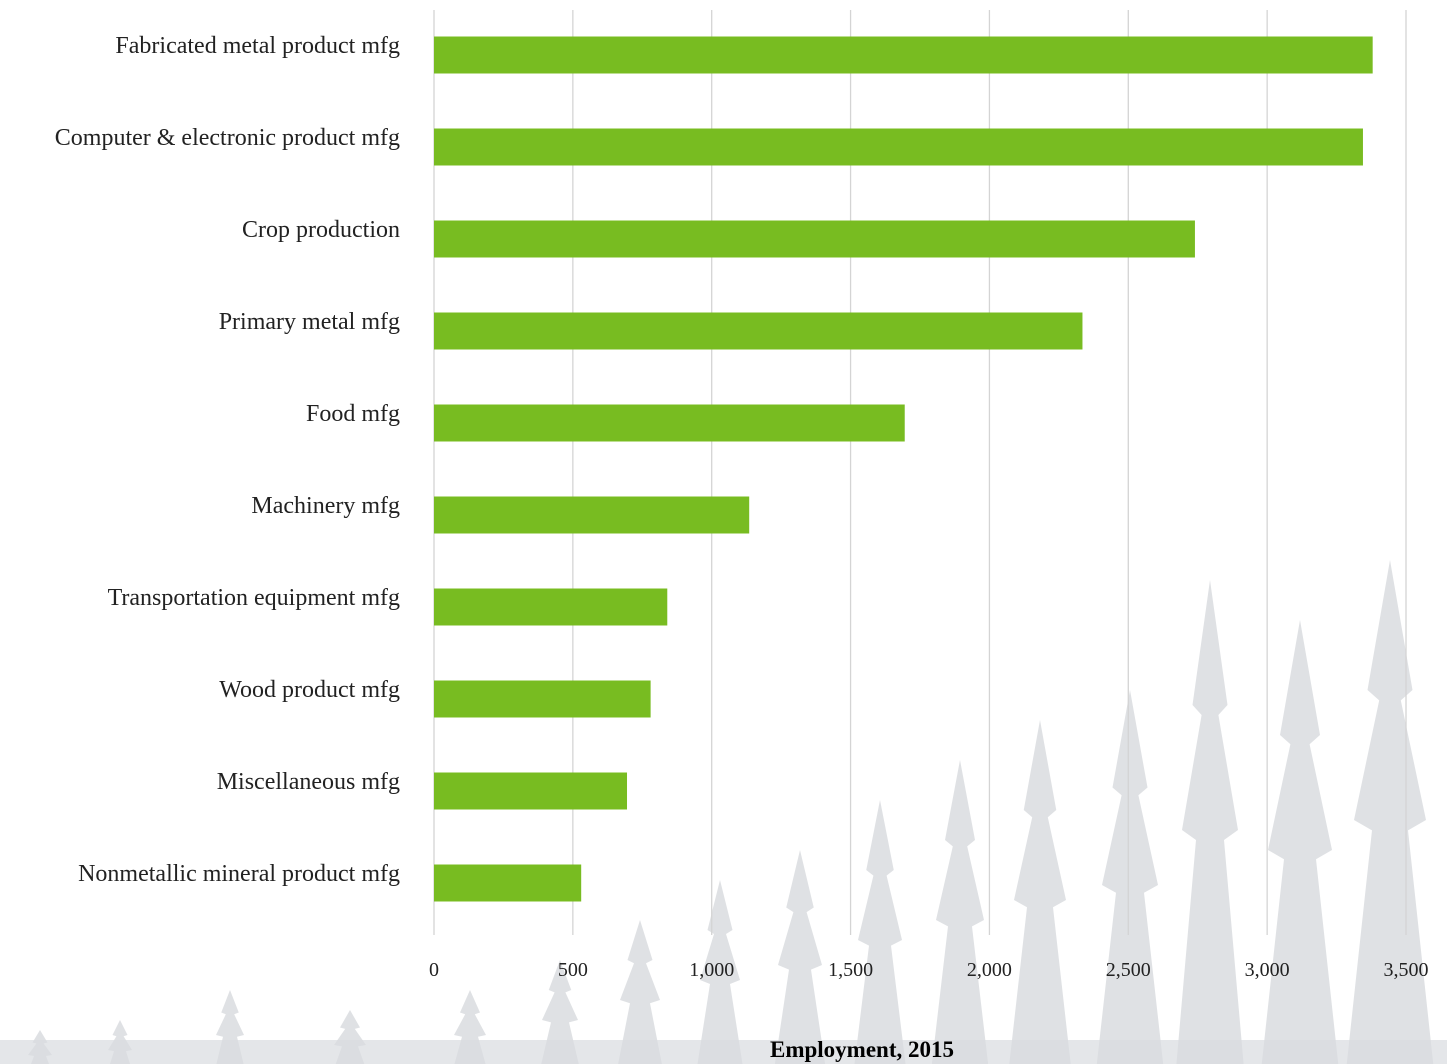 The image size is (1447, 1064). What do you see at coordinates (1267, 970) in the screenshot?
I see `x-tick-label: 3,000` at bounding box center [1267, 970].